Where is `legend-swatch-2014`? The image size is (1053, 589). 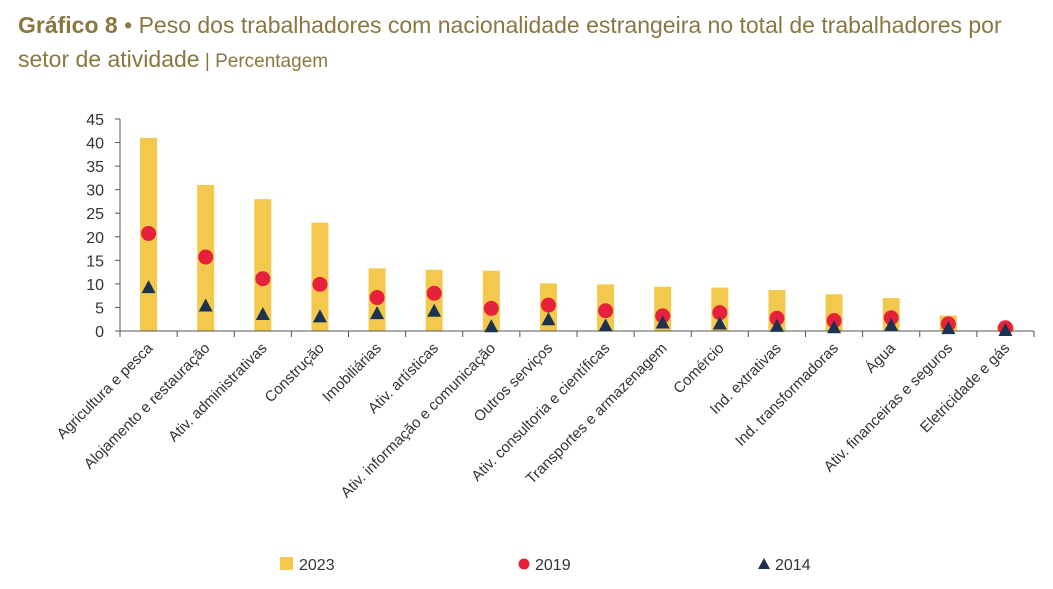
legend-swatch-2014 is located at coordinates (764, 563).